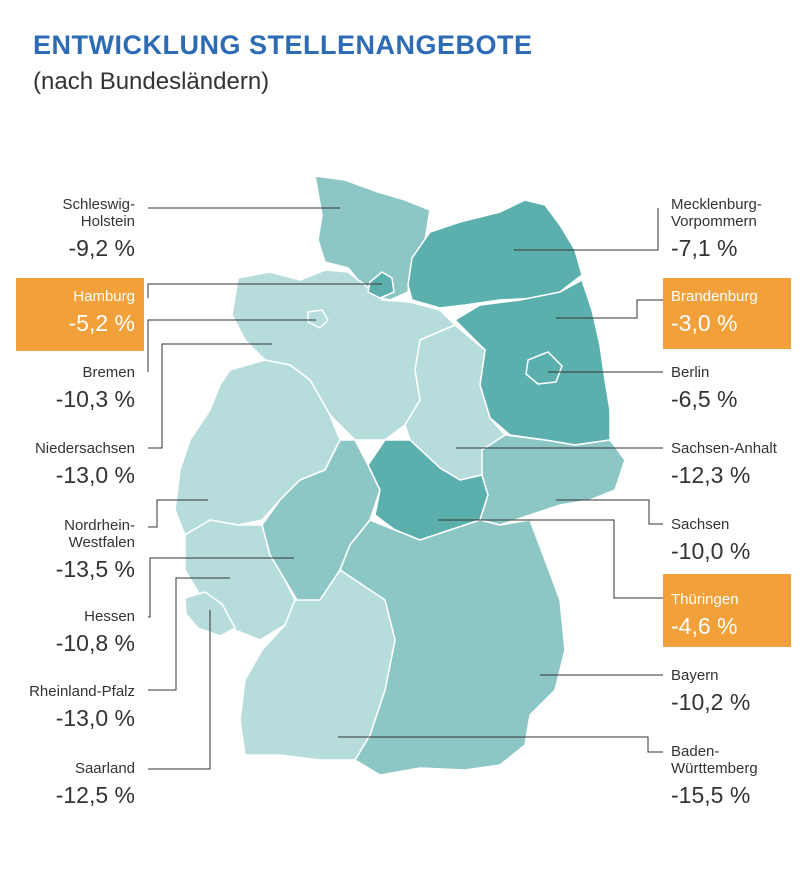 The height and width of the screenshot is (874, 807). I want to click on label-nordrhein-westfalen: Nordrhein- Westfalen -13,5 %, so click(67, 550).